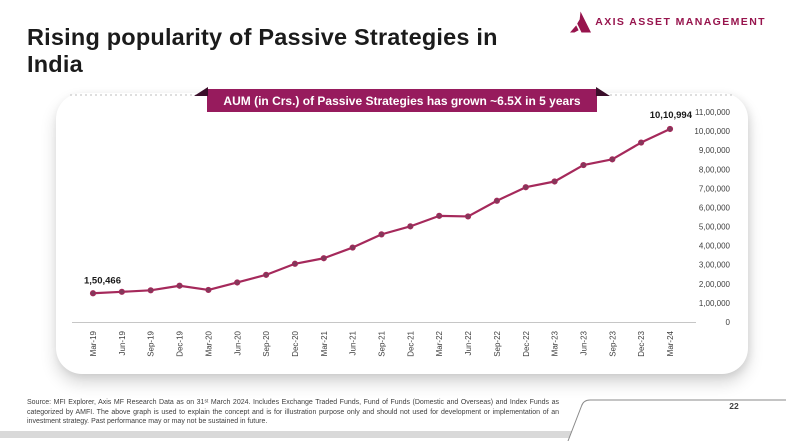 This screenshot has height=441, width=786. I want to click on axis-triangle-logo-icon, so click(580, 22).